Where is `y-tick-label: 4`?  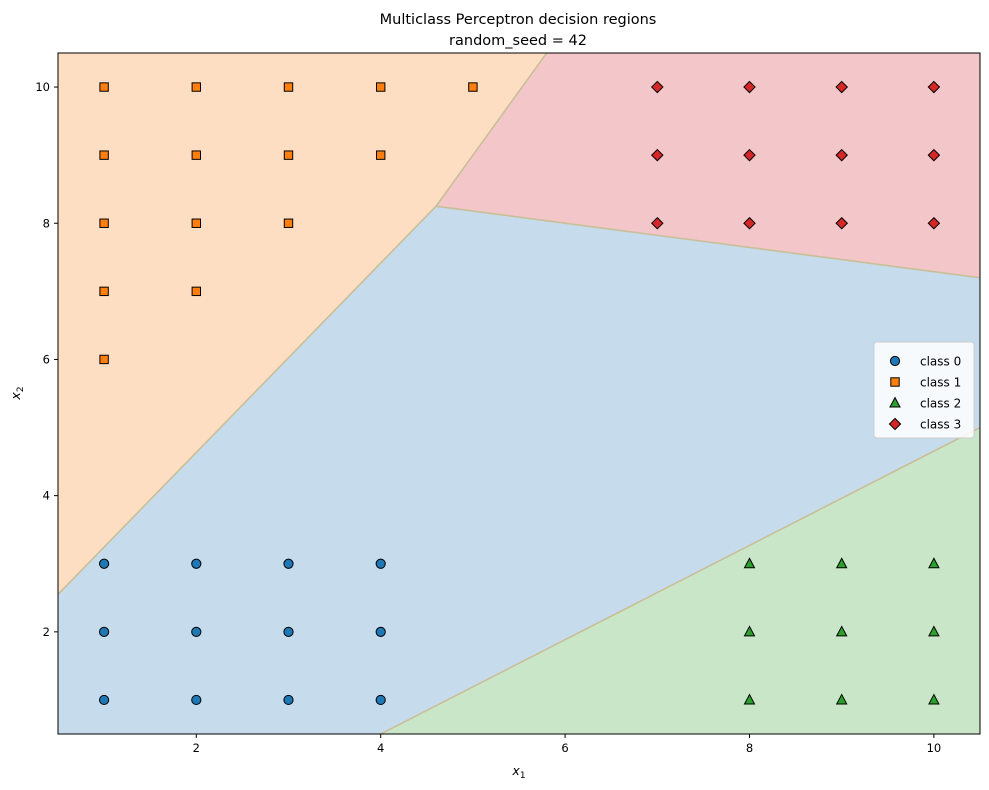 y-tick-label: 4 is located at coordinates (46, 496).